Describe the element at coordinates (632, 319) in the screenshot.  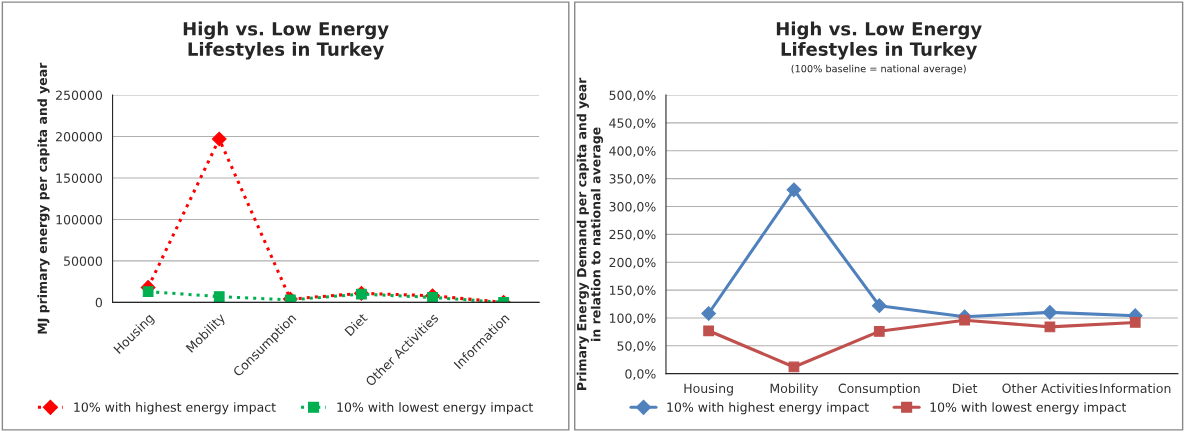
I see `y-tick-label: 100,0%` at that location.